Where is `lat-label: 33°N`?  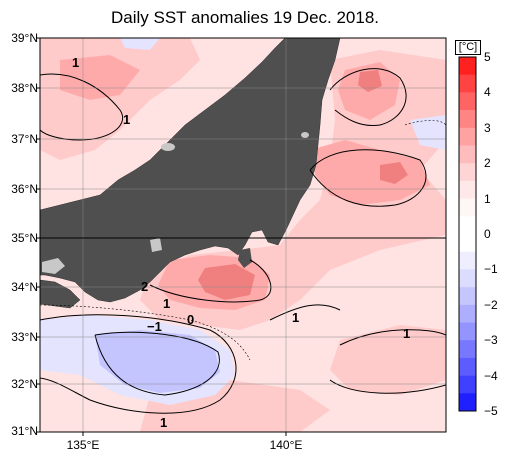 lat-label: 33°N is located at coordinates (24, 337).